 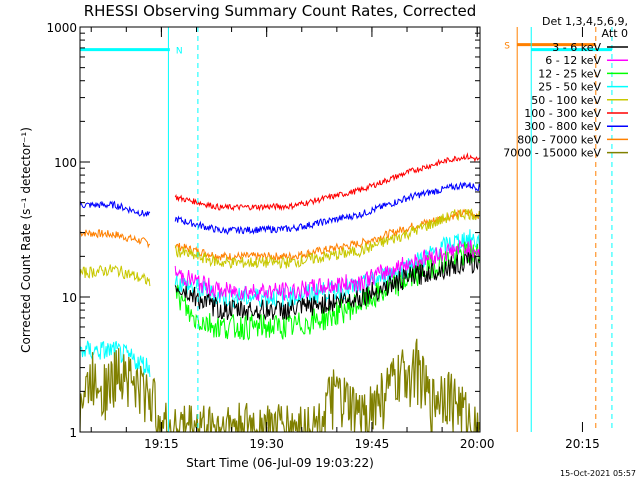 What do you see at coordinates (65, 163) in the screenshot?
I see `y-tick-label: 100` at bounding box center [65, 163].